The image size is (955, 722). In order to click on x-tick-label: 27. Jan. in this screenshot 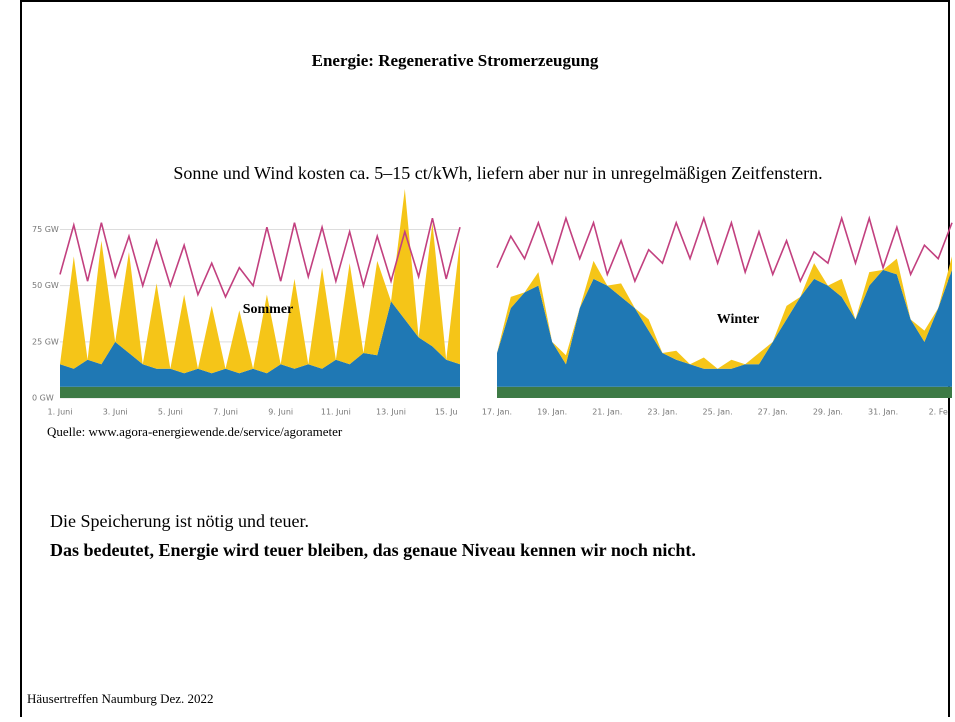, I will do `click(773, 412)`.